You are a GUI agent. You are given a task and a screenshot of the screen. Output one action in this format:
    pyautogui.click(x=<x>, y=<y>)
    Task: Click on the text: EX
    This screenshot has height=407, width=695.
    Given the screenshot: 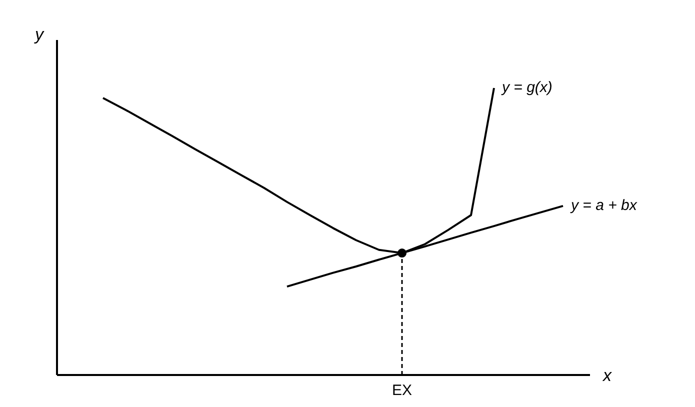 What is the action you would take?
    pyautogui.click(x=402, y=390)
    